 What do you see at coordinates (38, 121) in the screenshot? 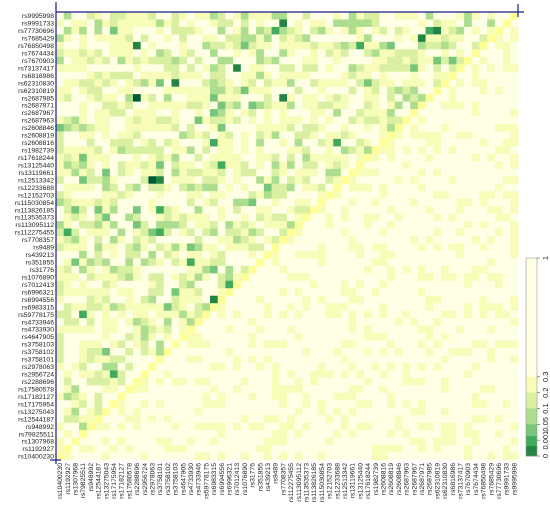
I see `row-label: rs2687963` at bounding box center [38, 121].